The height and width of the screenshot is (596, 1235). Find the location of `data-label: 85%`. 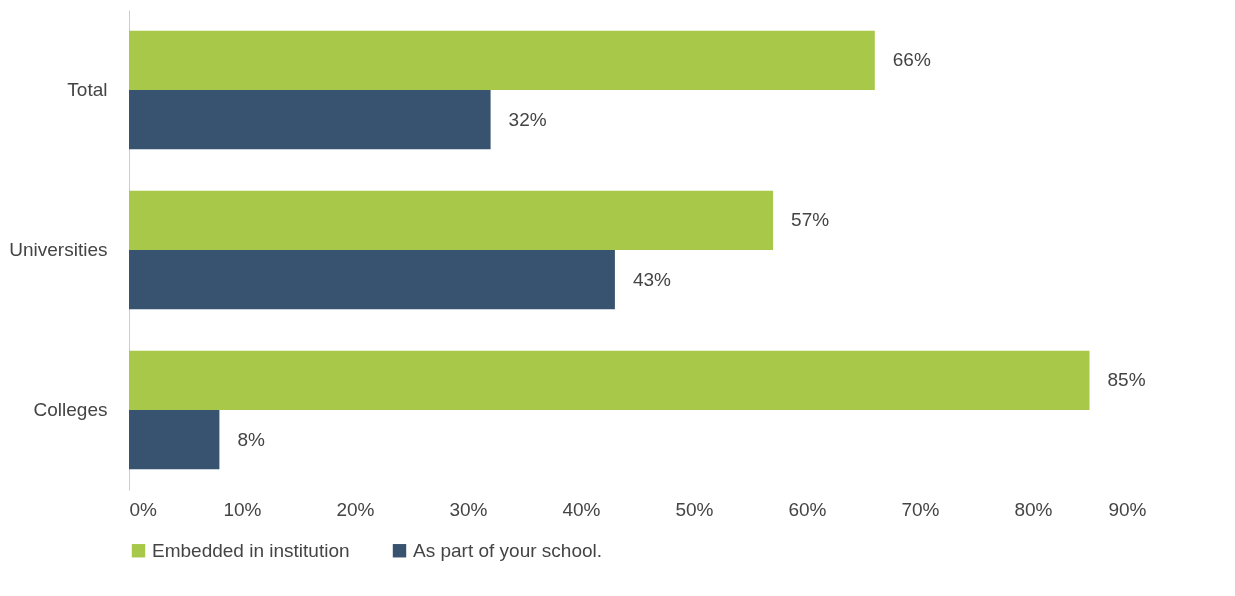

data-label: 85% is located at coordinates (1126, 380).